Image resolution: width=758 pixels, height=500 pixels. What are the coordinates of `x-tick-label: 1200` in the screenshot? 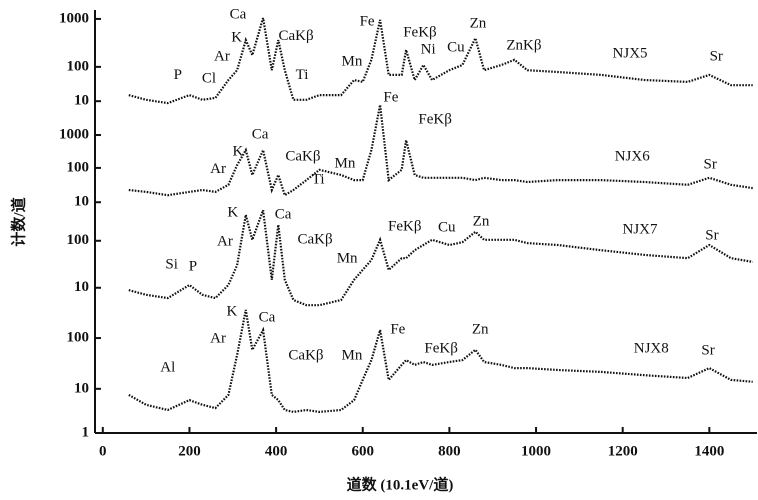 It's located at (623, 451).